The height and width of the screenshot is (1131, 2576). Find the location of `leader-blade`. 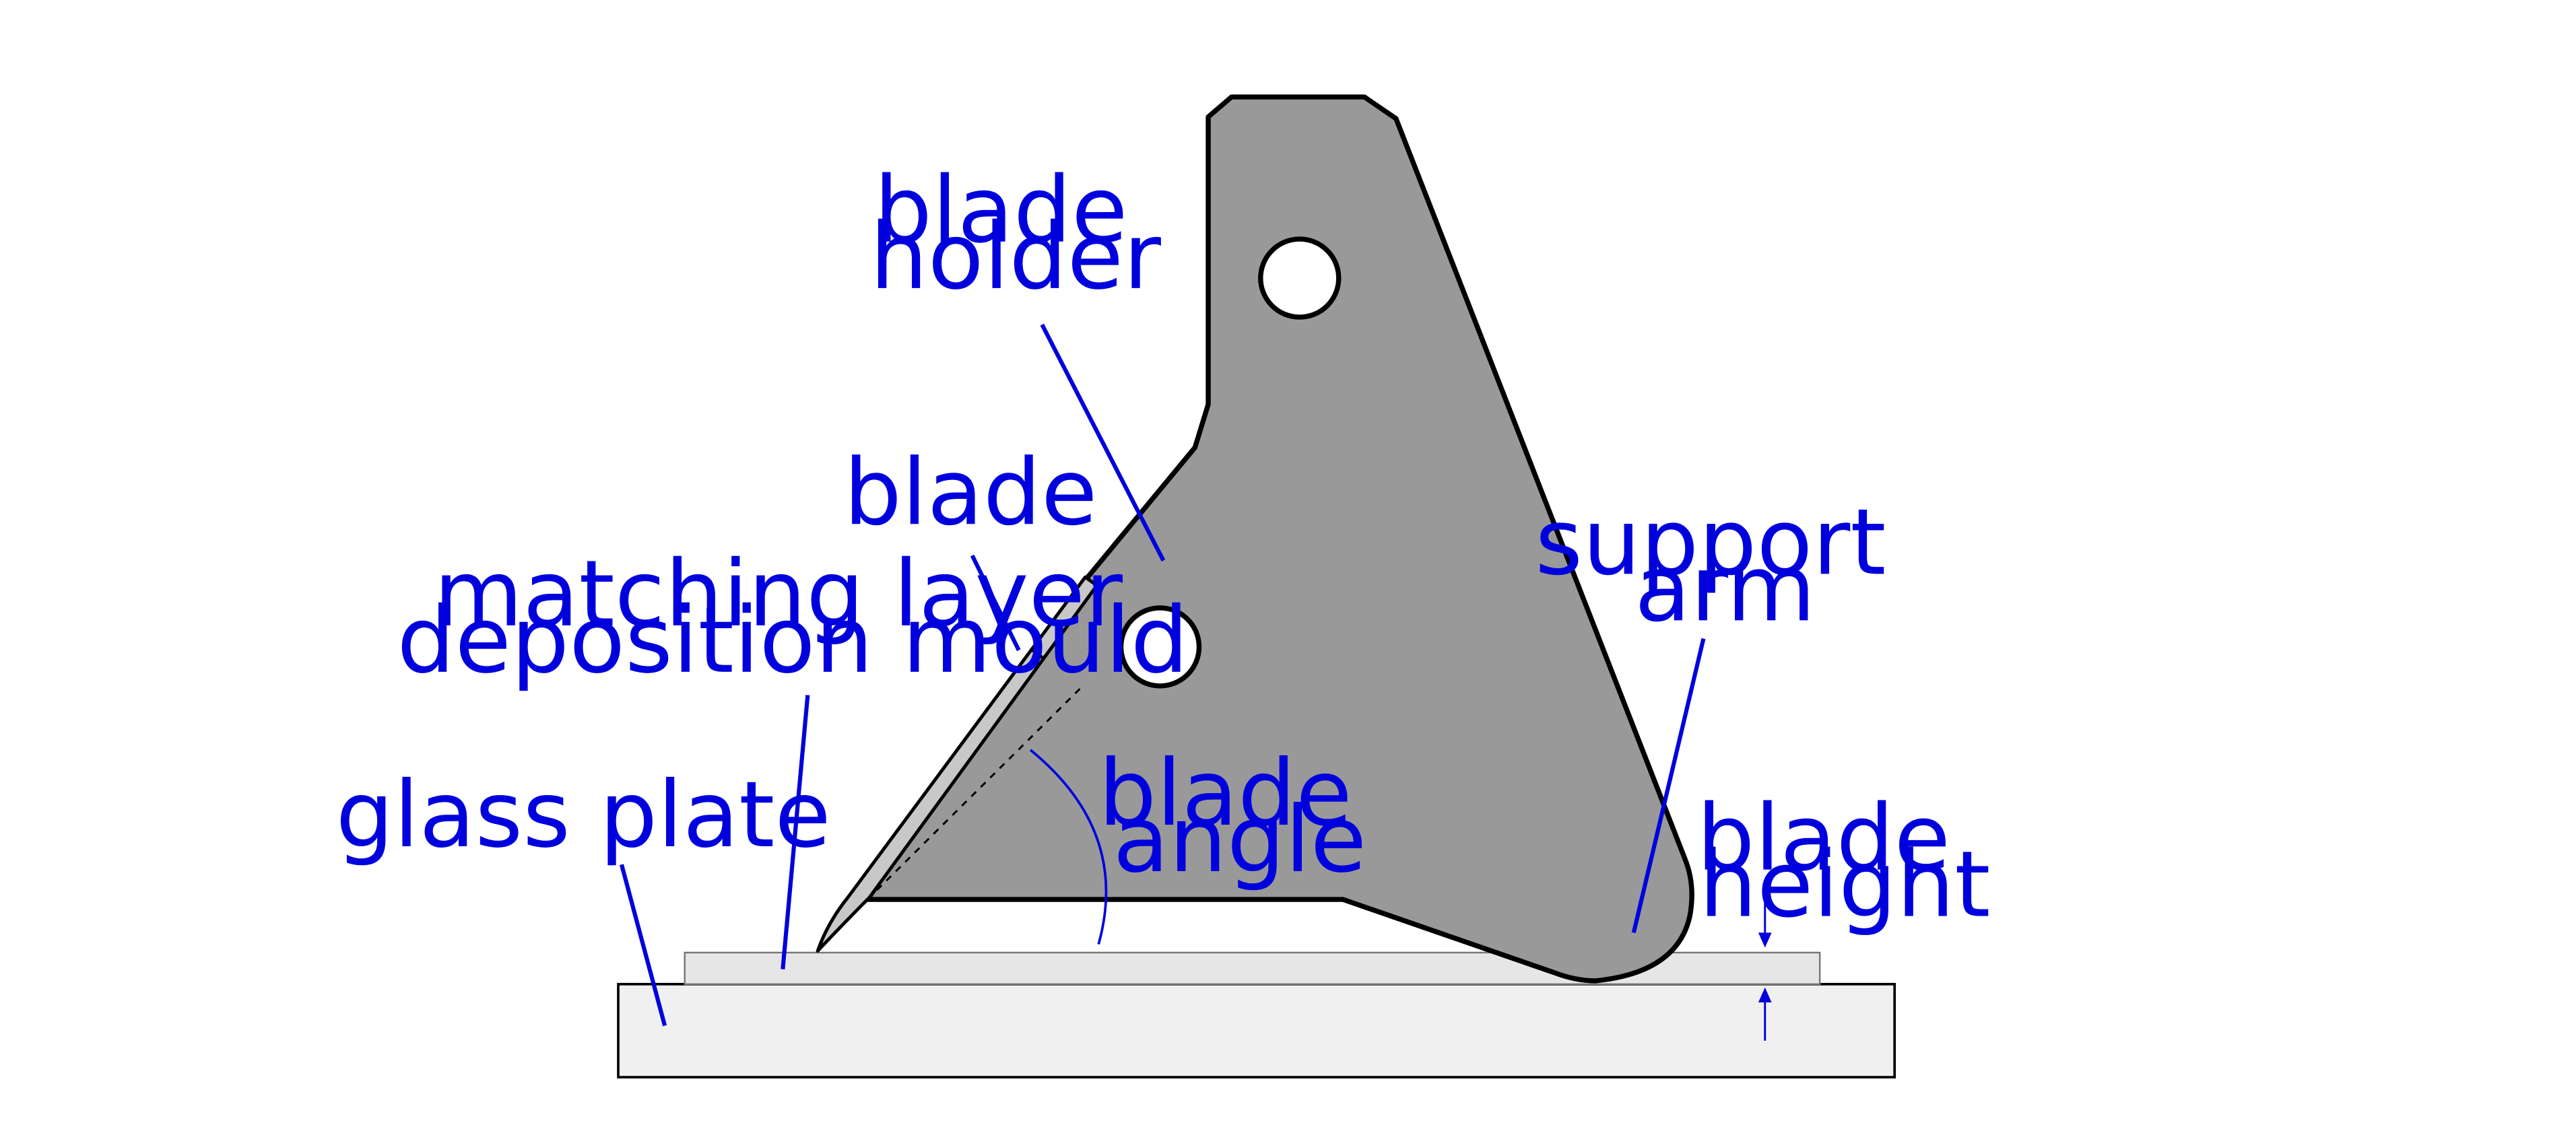

leader-blade is located at coordinates (995, 603).